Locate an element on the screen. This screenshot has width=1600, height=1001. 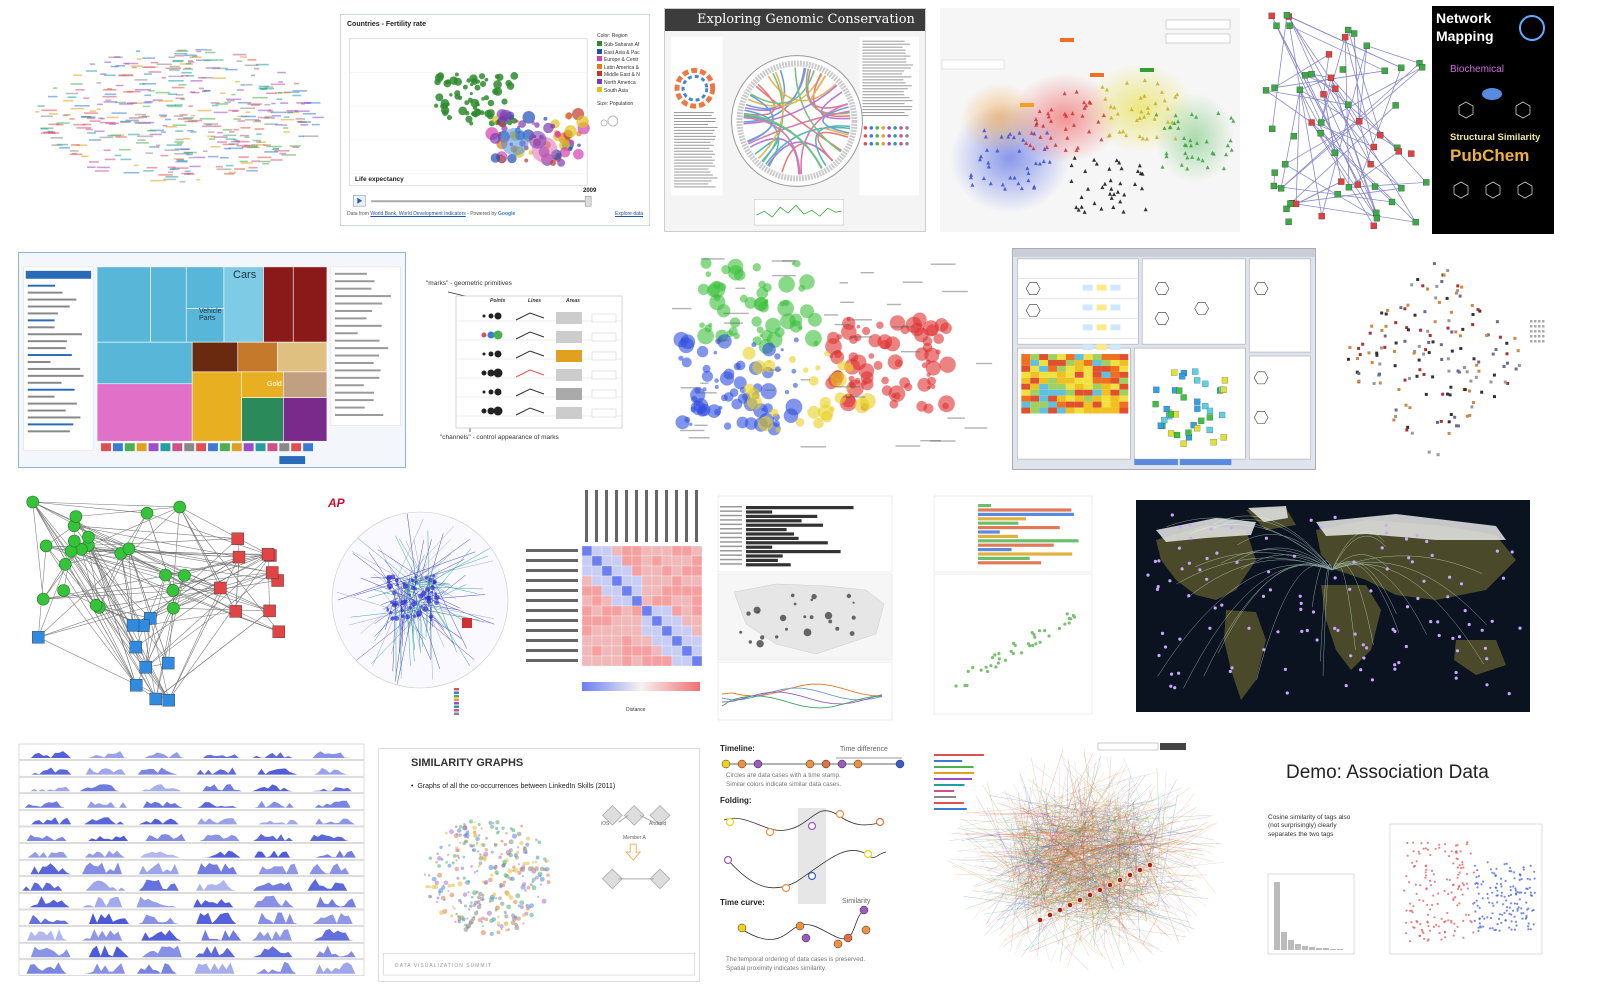
multiple-row is located at coordinates (191, 785).